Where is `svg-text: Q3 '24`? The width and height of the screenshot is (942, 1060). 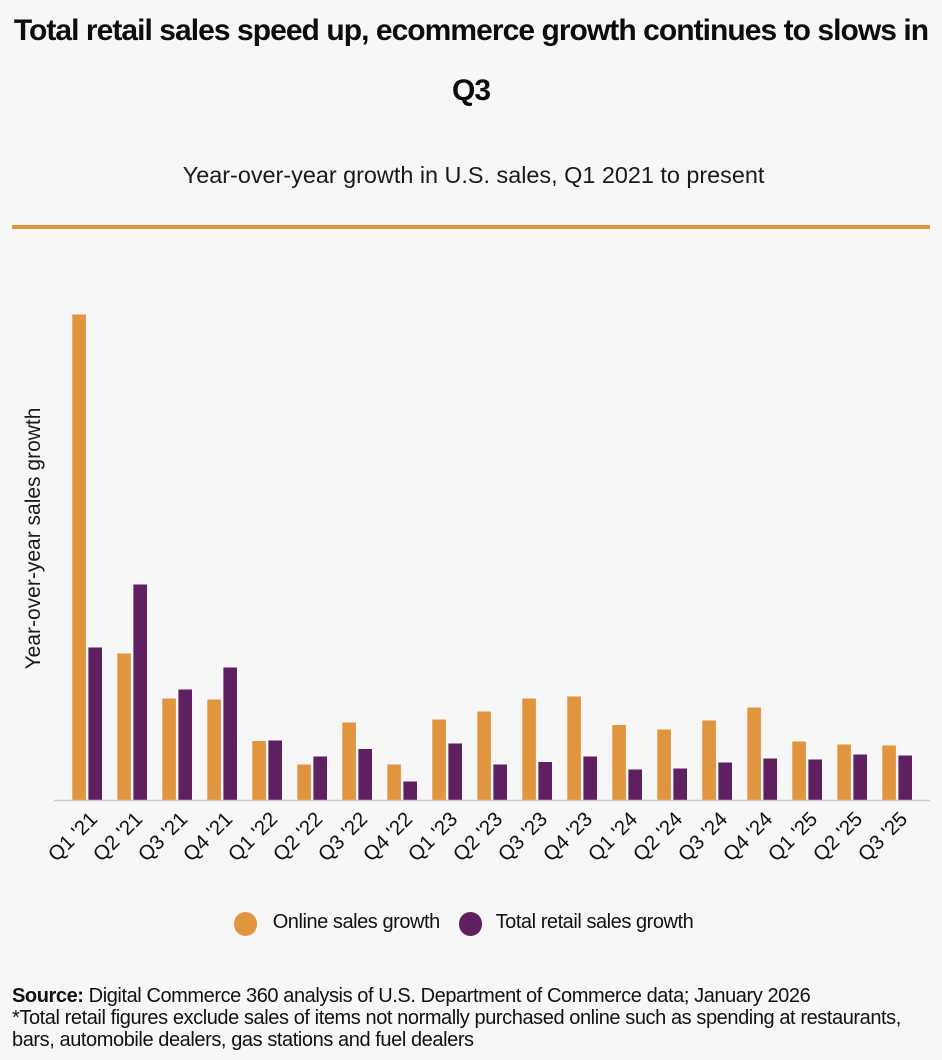
svg-text: Q3 '24 is located at coordinates (703, 837).